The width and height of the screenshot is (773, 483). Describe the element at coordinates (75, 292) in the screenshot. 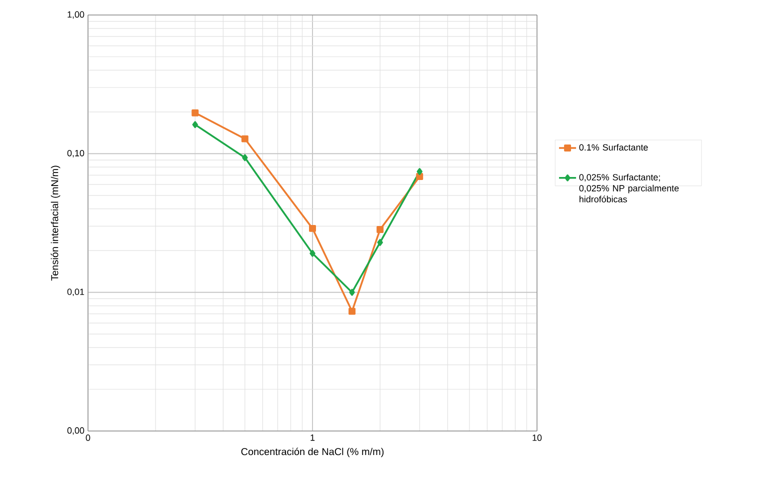

I see `y-tick-label: 0,01` at that location.